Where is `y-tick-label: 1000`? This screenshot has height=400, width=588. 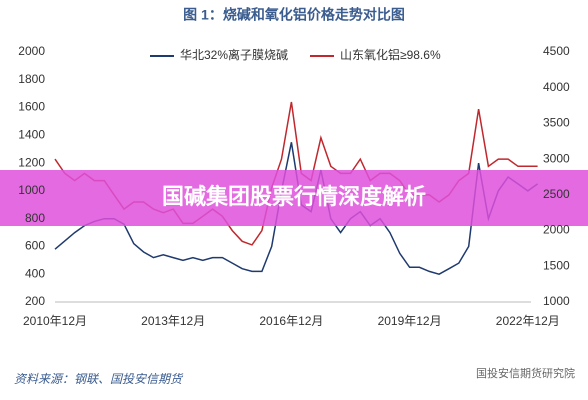 y-tick-label: 1000 is located at coordinates (31, 190).